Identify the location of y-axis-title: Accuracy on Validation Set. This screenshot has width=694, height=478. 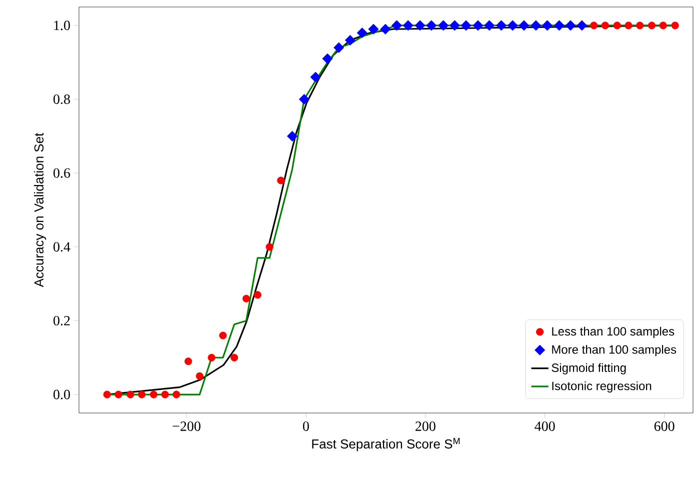
(40, 210).